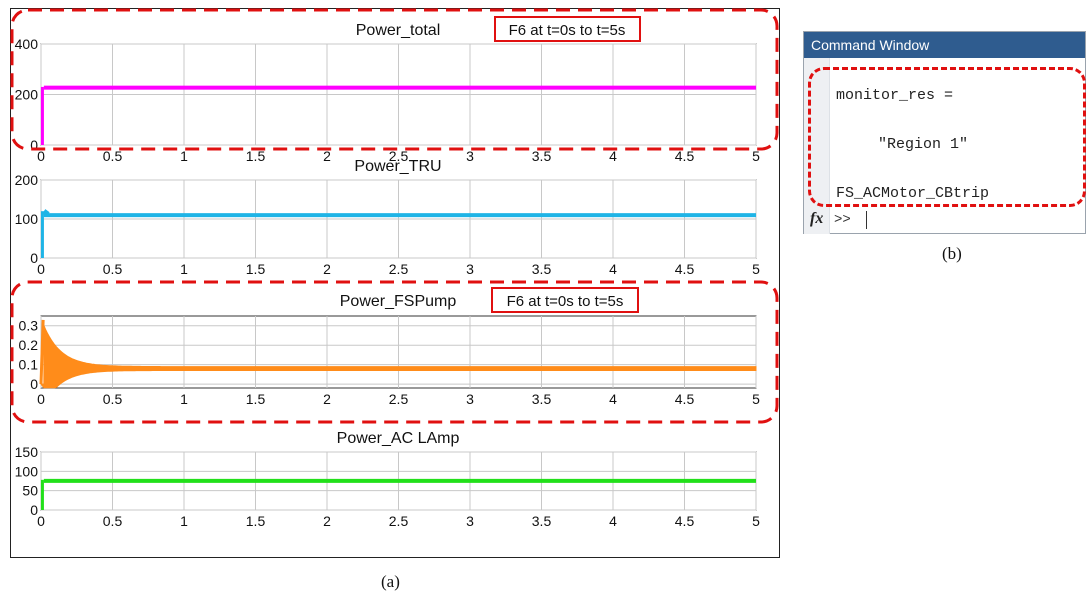  I want to click on caption-a: (a), so click(390, 581).